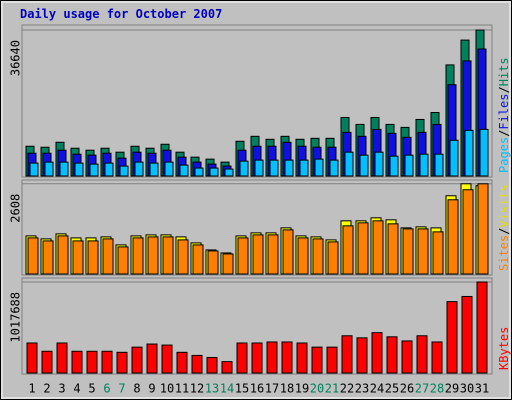  What do you see at coordinates (504, 71) in the screenshot?
I see `legend-entry: Hits` at bounding box center [504, 71].